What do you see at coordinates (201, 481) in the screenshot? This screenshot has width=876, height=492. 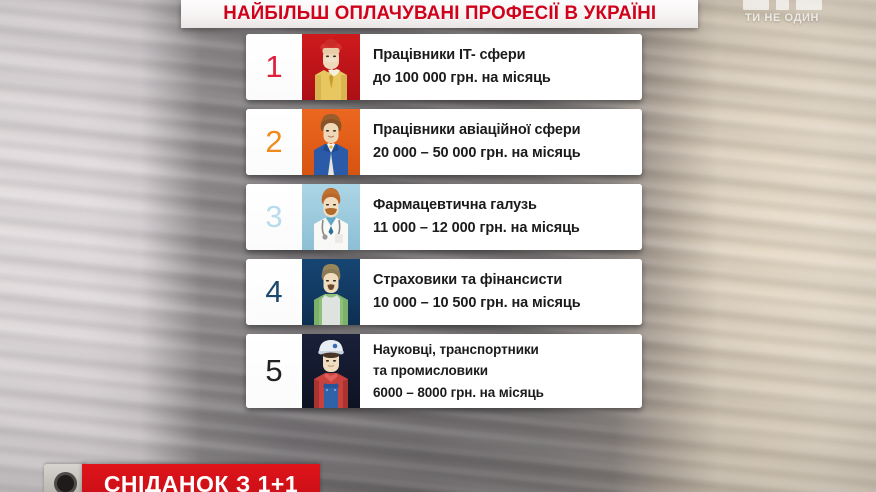 I see `lower-third-text: СНІДАНОК З 1+1` at bounding box center [201, 481].